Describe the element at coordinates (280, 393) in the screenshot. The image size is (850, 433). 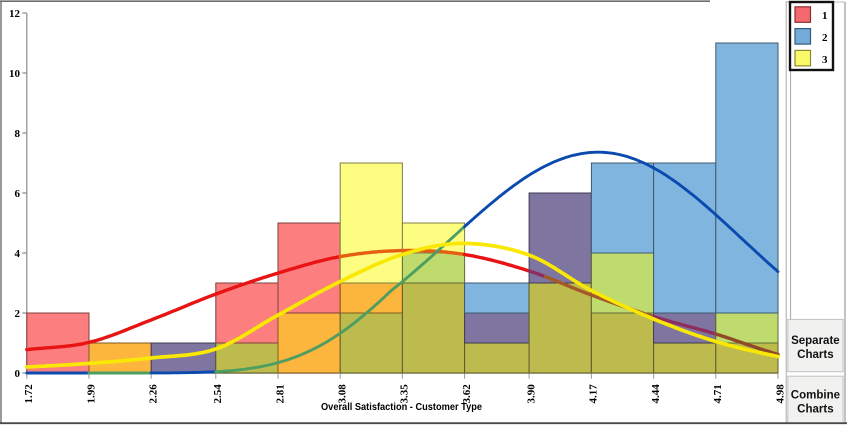
I see `svg-text: 2.81` at that location.